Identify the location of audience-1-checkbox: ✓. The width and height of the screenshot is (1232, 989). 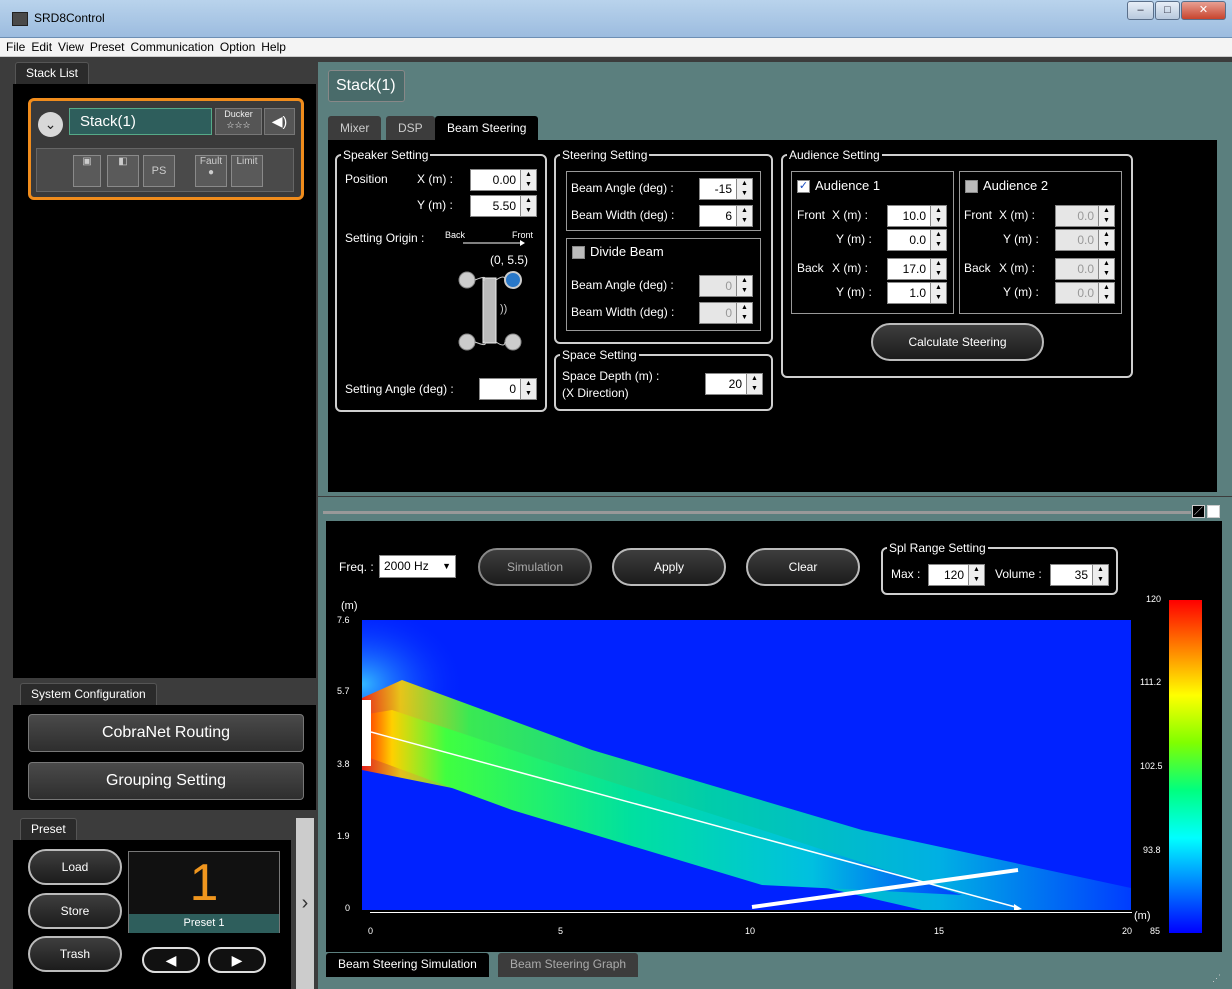
(803, 186).